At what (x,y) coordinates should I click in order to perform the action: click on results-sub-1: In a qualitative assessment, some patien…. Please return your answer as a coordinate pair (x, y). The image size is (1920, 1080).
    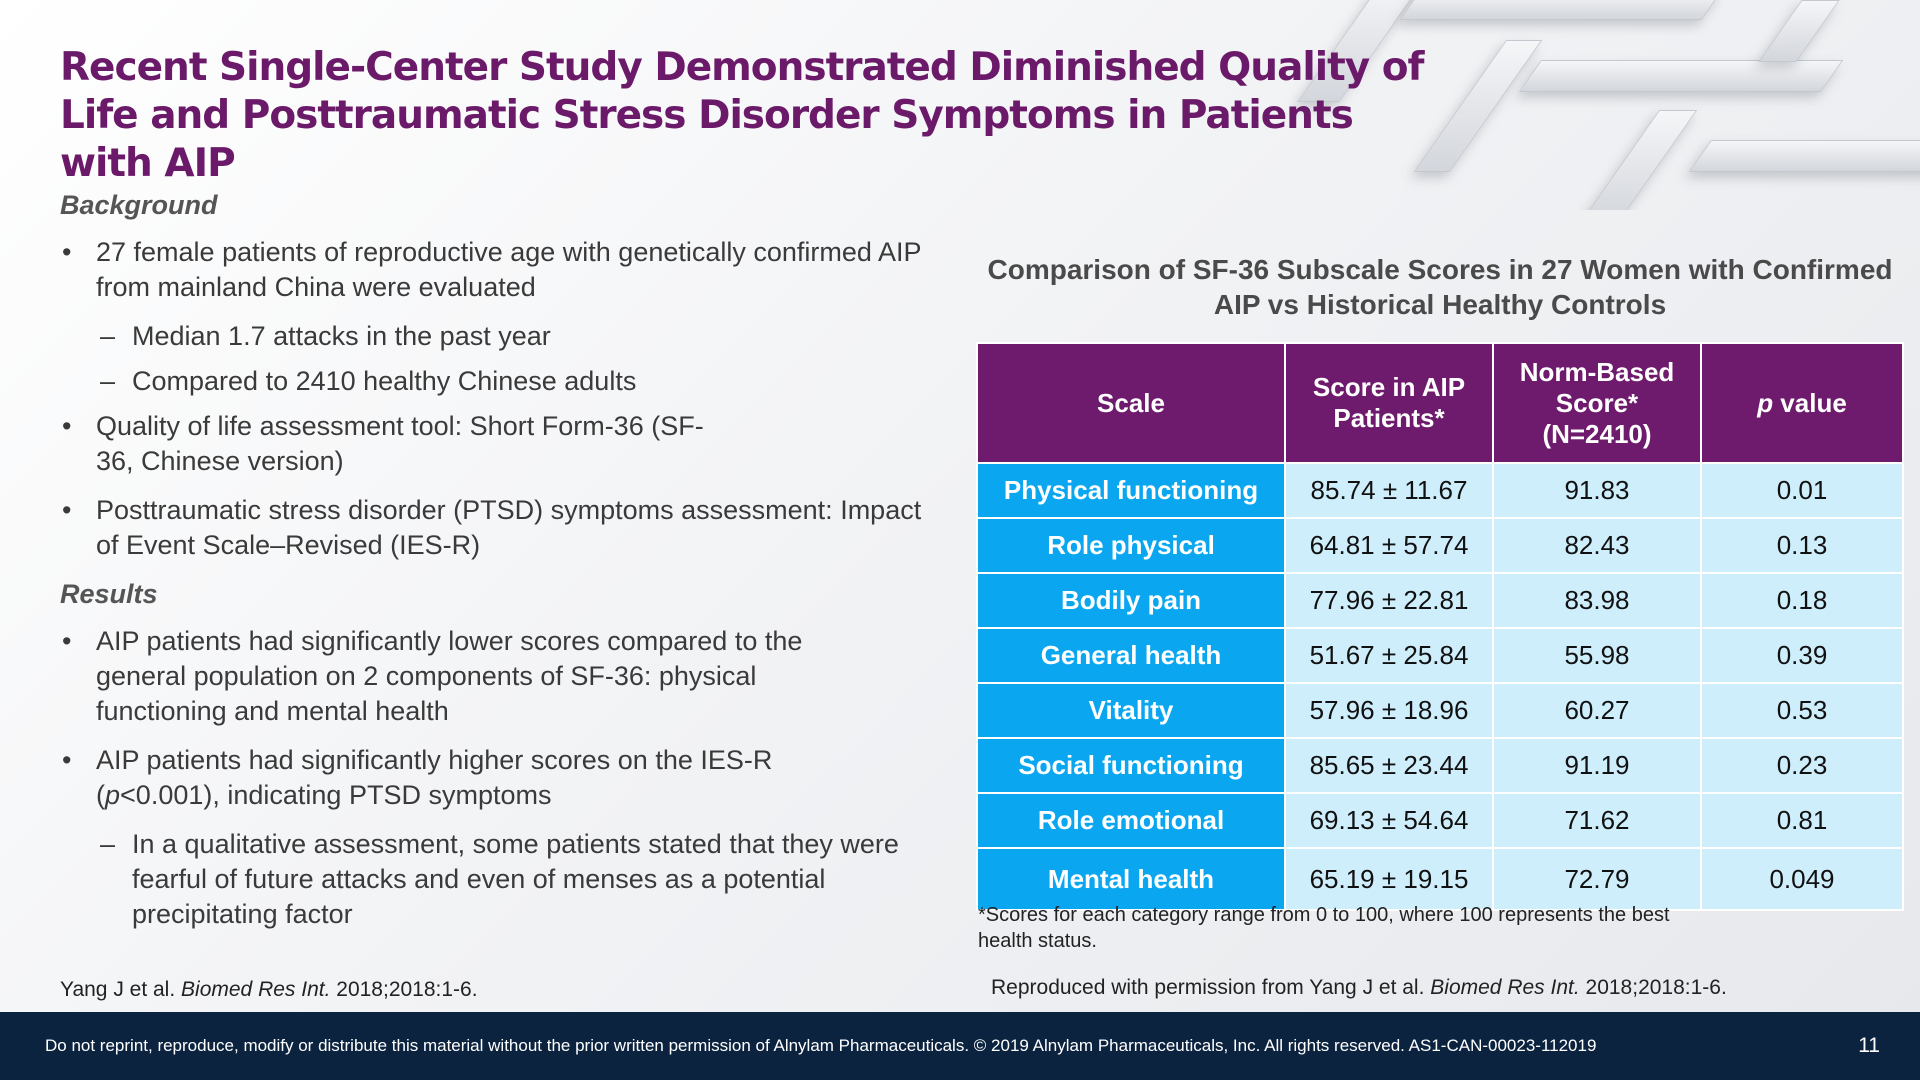
    Looking at the image, I should click on (505, 879).